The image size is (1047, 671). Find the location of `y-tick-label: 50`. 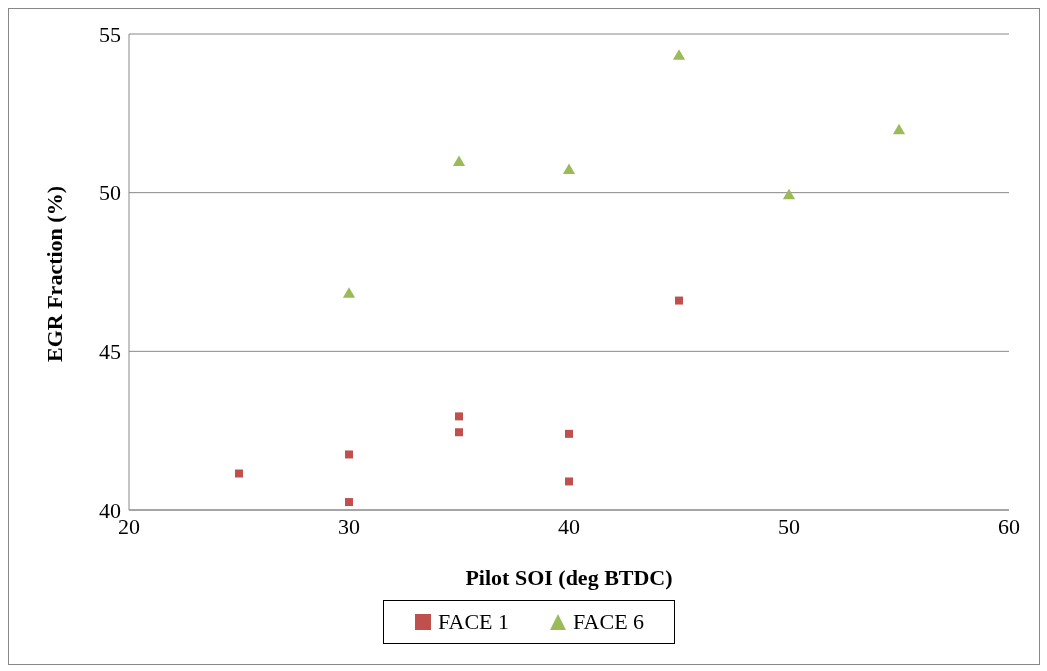

y-tick-label: 50 is located at coordinates (110, 193).